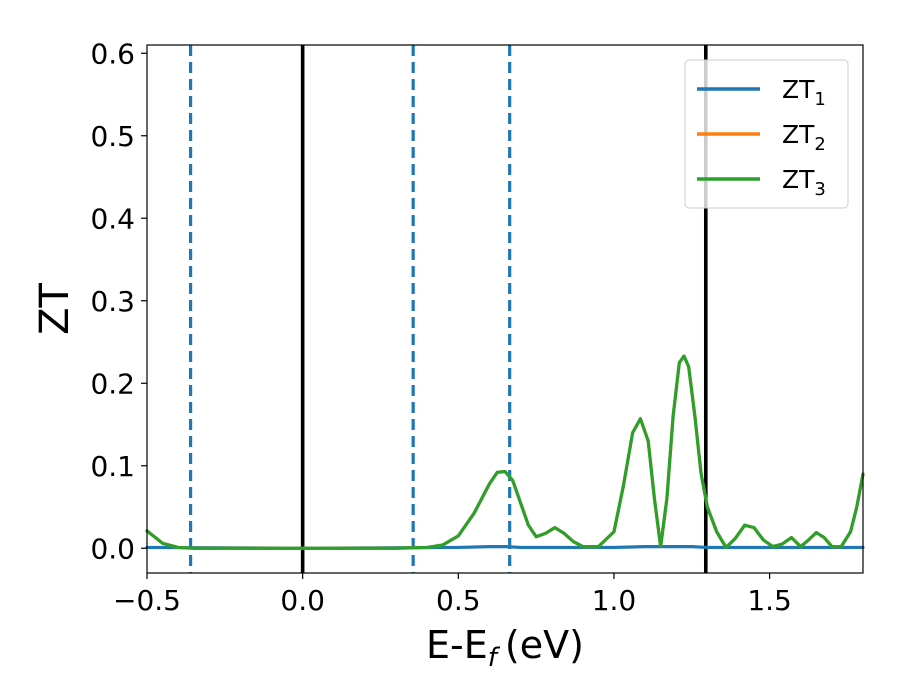 The width and height of the screenshot is (900, 700). What do you see at coordinates (505, 547) in the screenshot?
I see `series-line-zt1` at bounding box center [505, 547].